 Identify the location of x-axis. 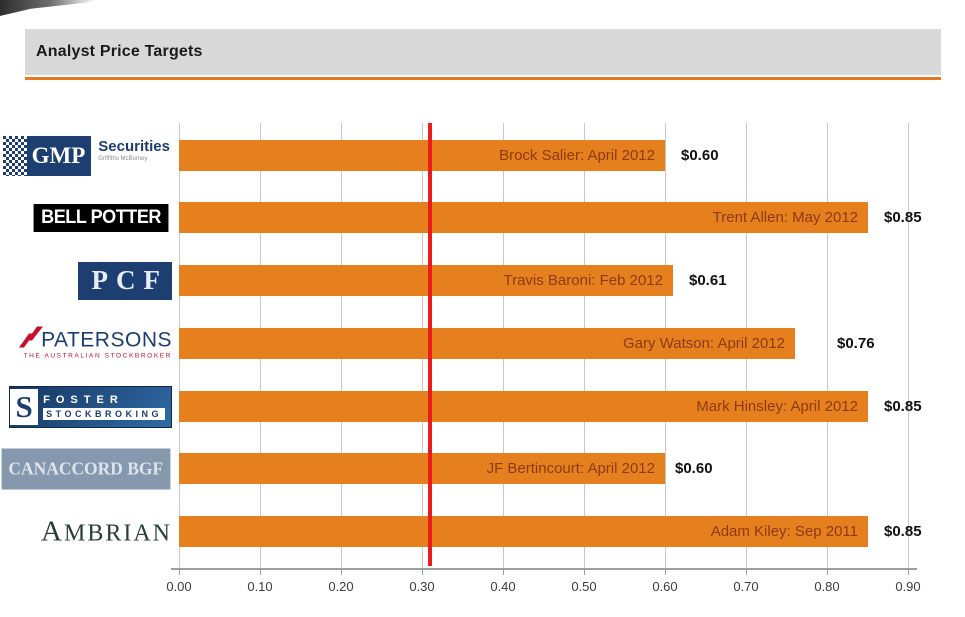
(544, 569).